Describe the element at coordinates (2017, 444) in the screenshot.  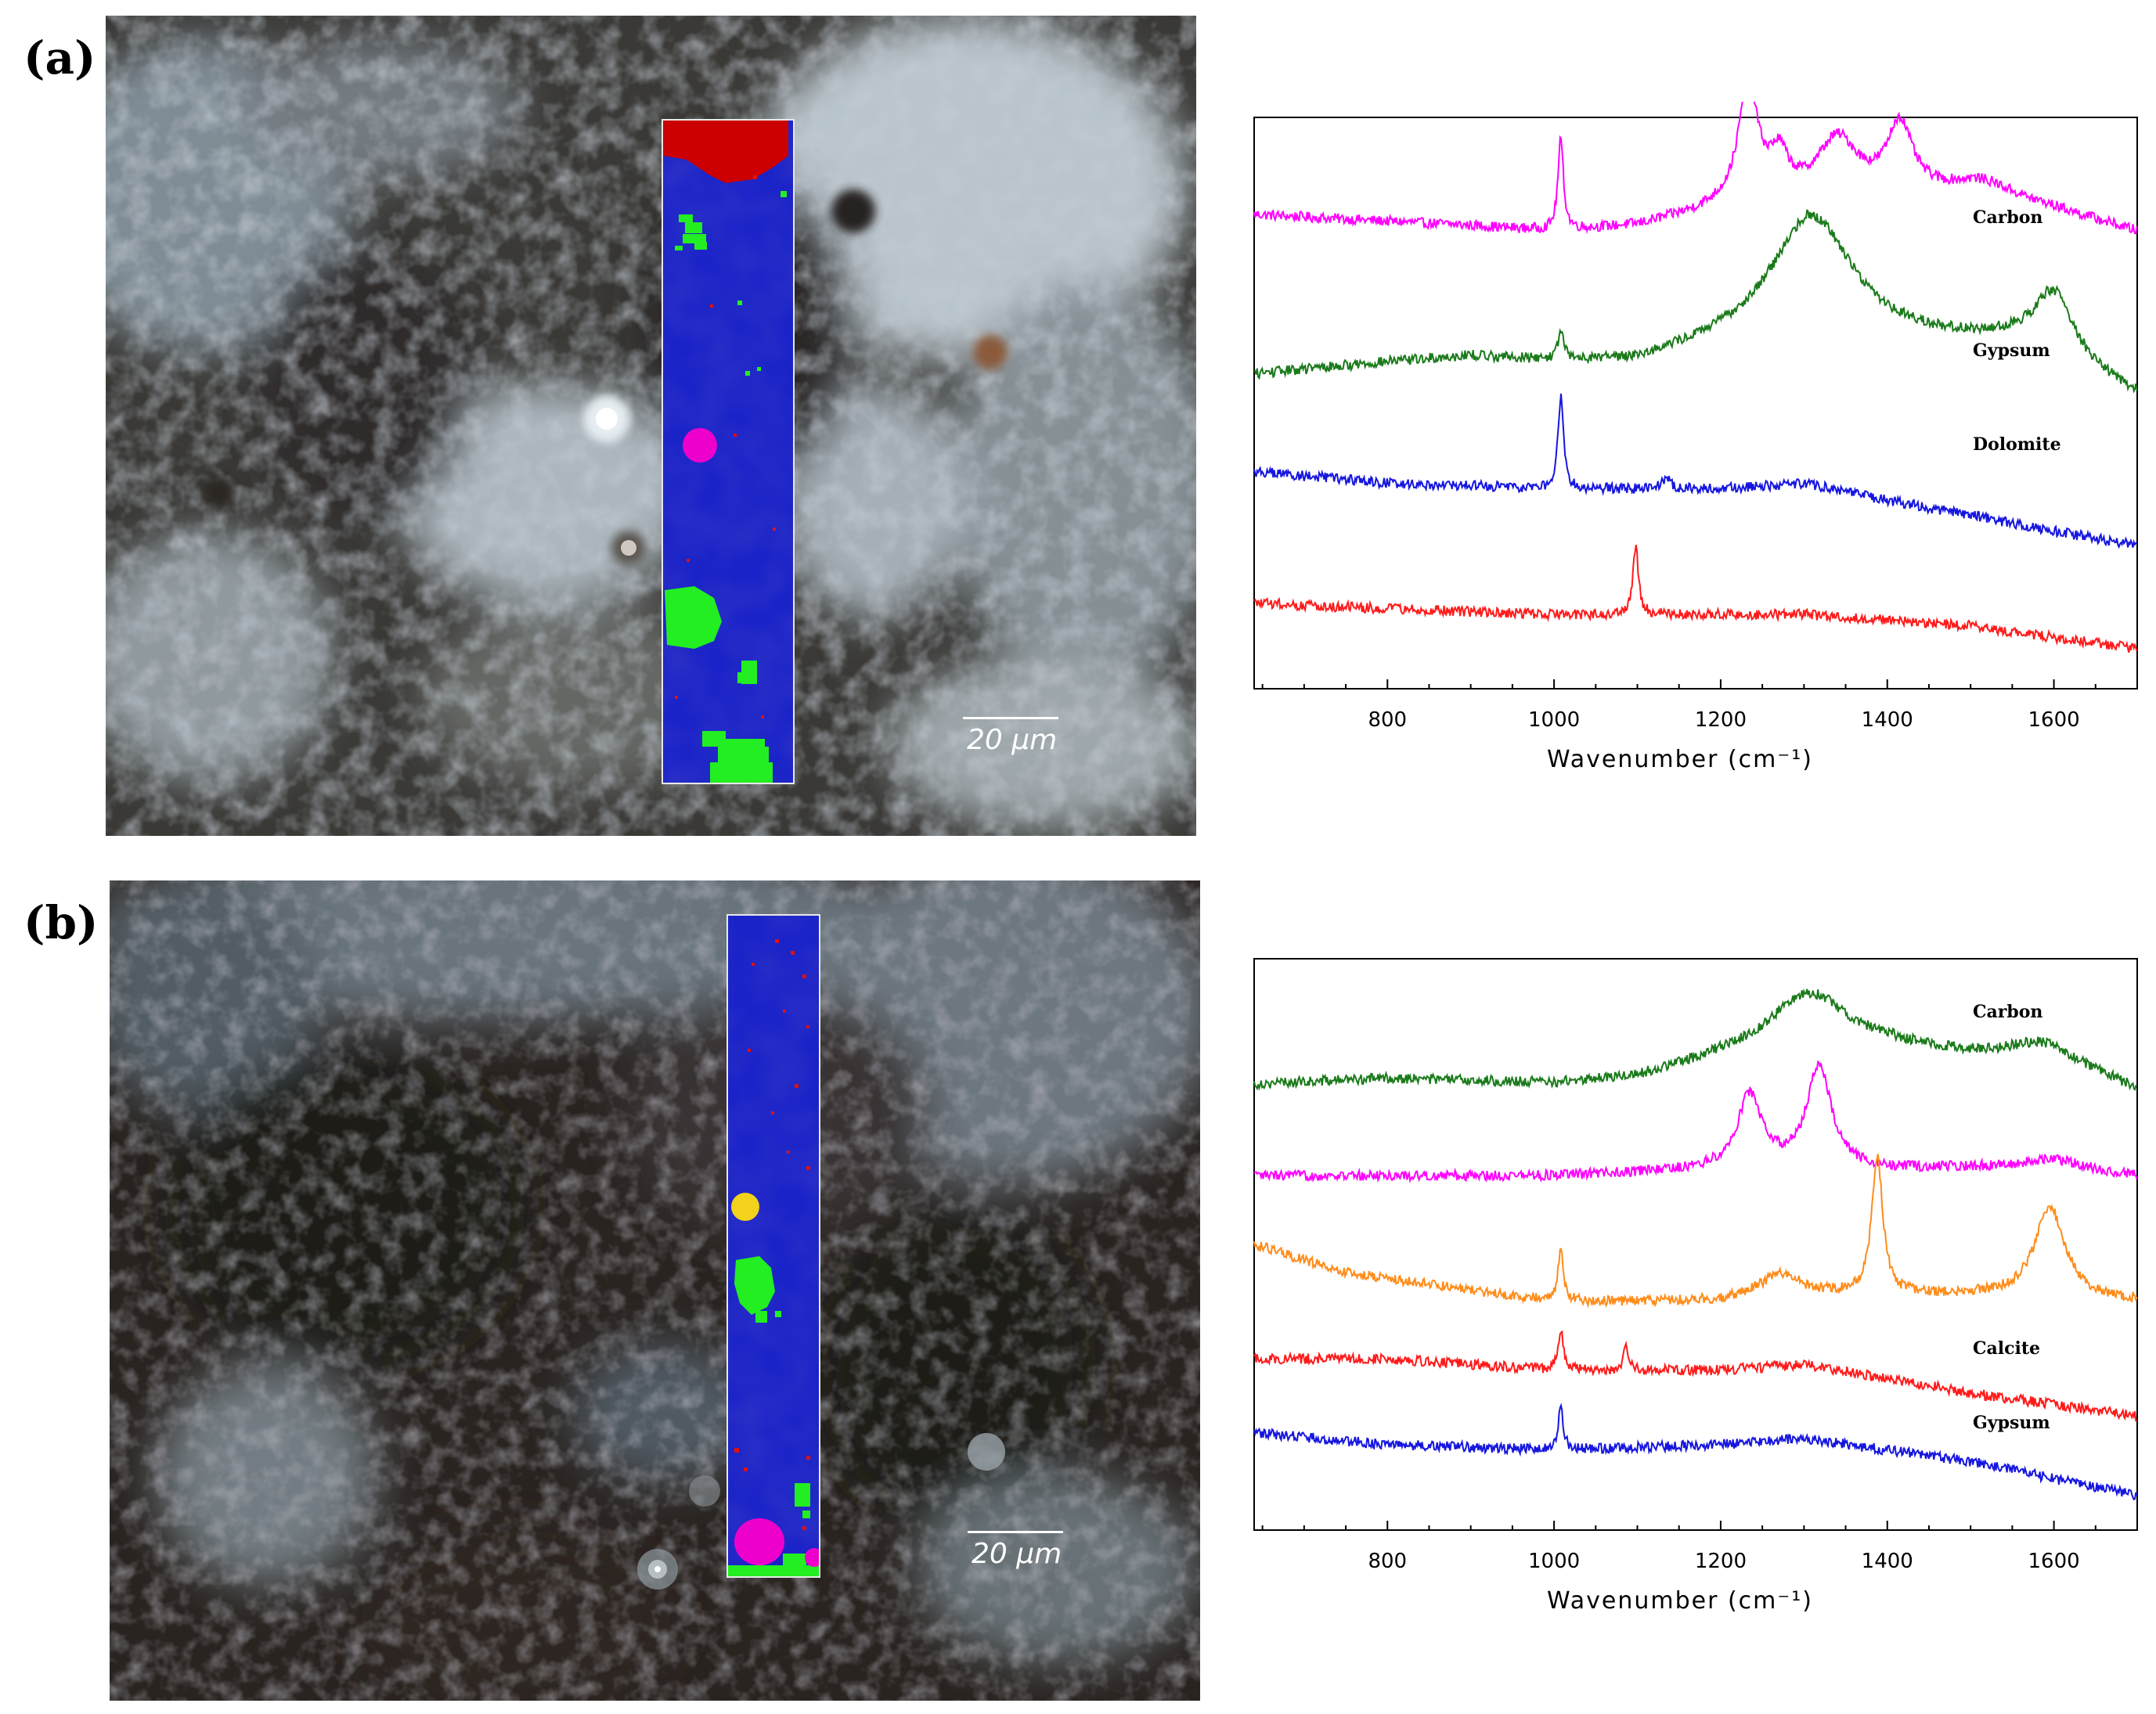
I see `series-label-dolomite: Dolomite` at that location.